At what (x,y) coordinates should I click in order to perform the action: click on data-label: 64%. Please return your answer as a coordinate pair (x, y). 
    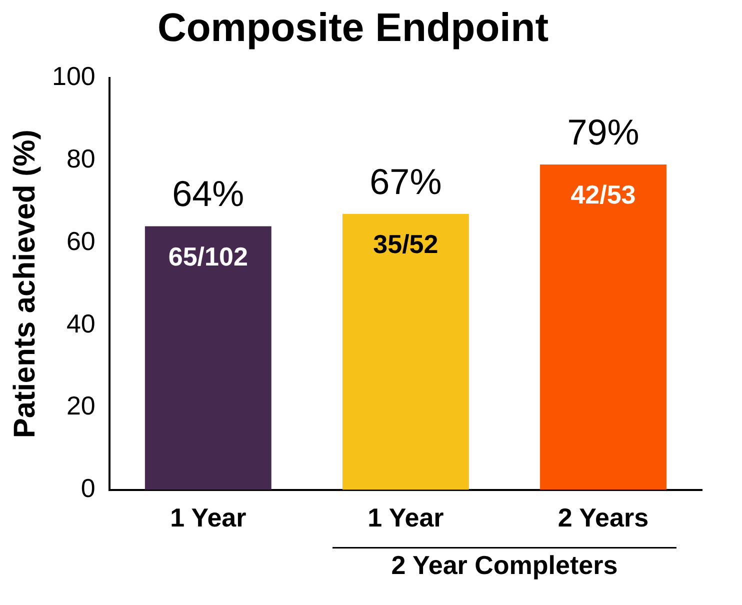
    Looking at the image, I should click on (208, 193).